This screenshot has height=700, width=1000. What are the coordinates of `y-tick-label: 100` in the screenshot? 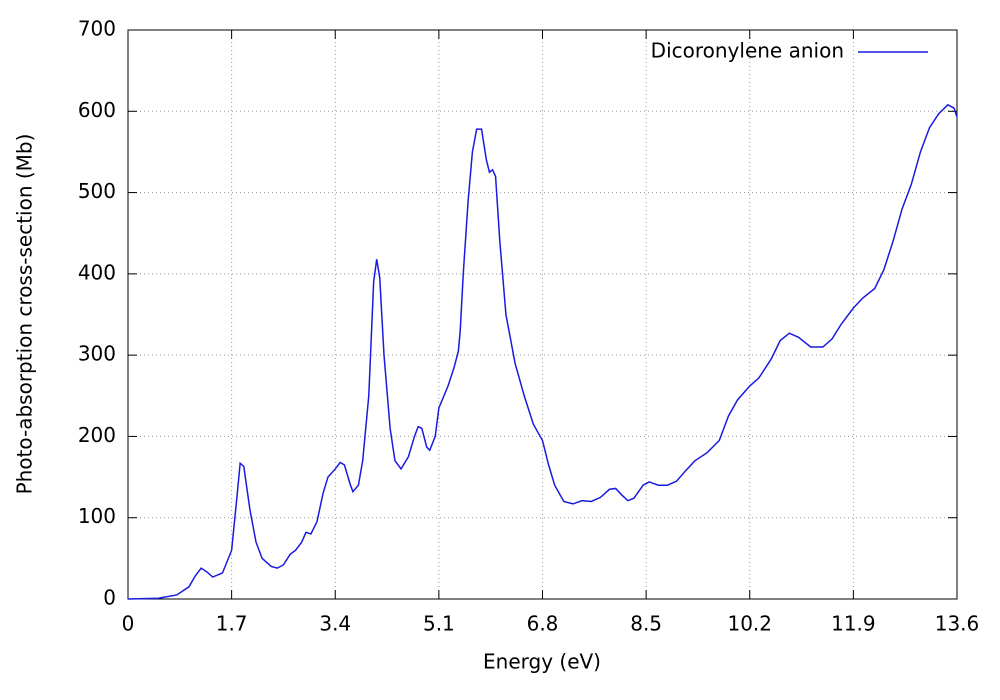 It's located at (97, 516).